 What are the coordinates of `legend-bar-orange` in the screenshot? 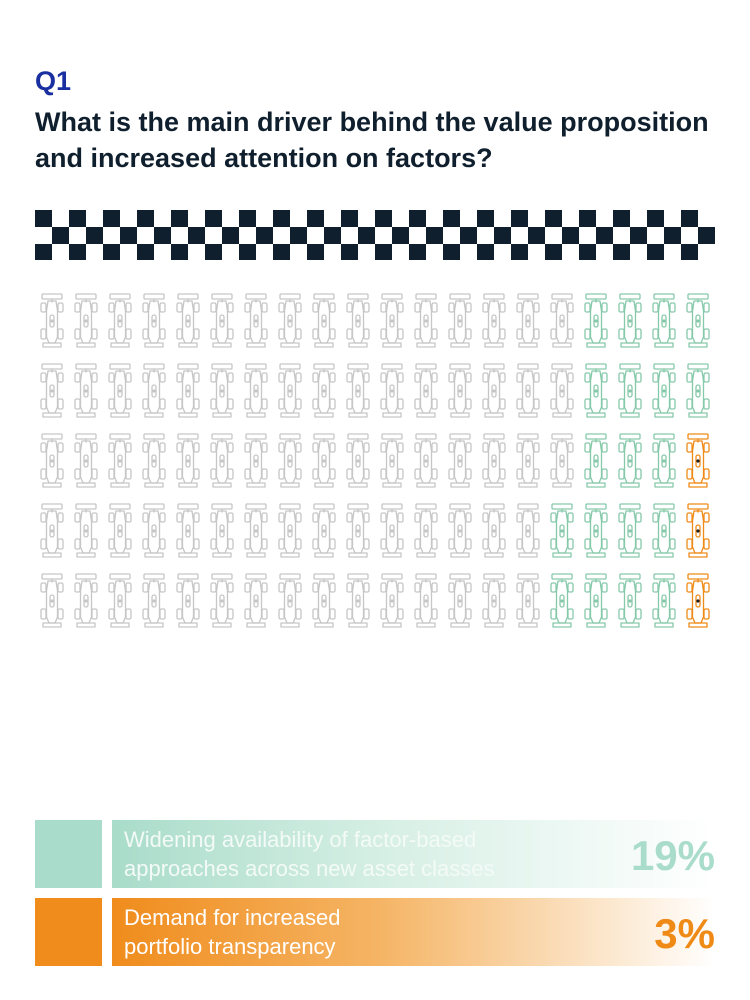 It's located at (413, 932).